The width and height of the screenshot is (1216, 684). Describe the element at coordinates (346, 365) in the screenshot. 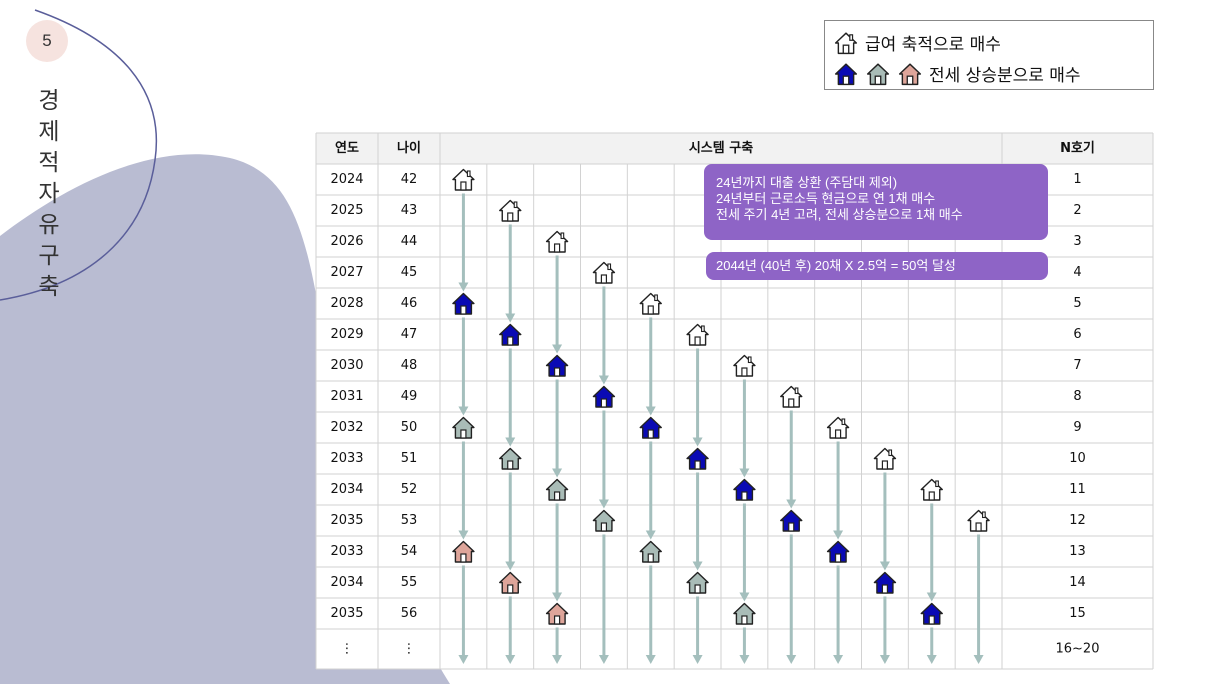

I see `cell-year: 2030` at that location.